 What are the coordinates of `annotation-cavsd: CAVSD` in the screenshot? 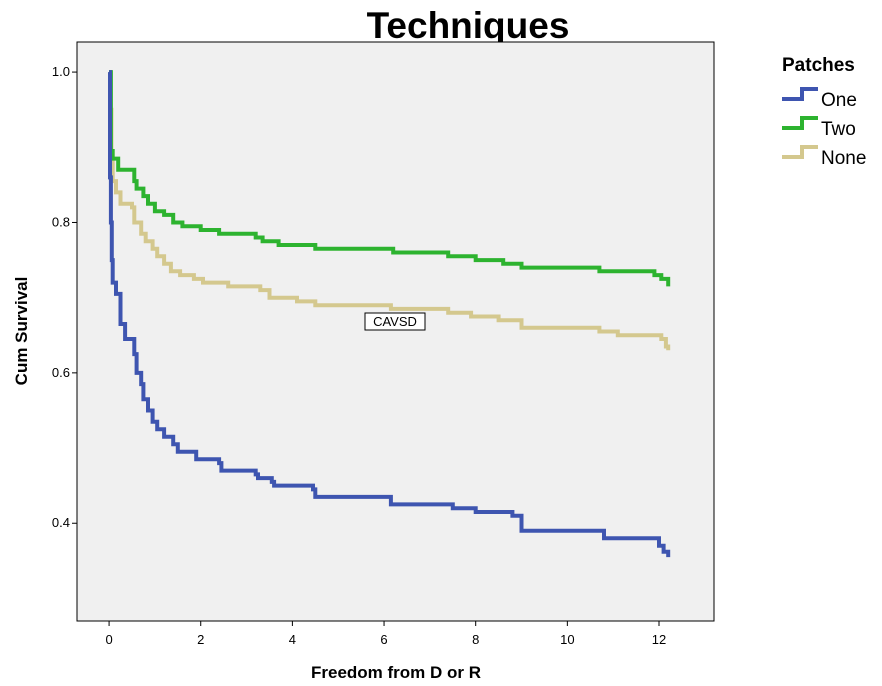 It's located at (395, 321).